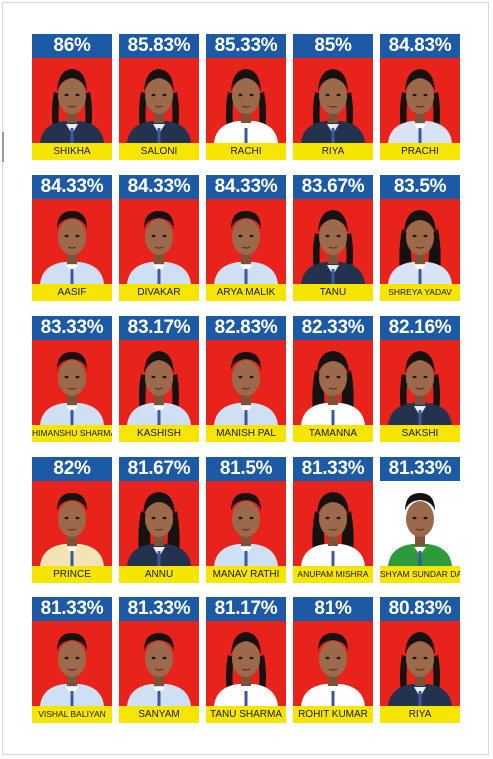  Describe the element at coordinates (420, 292) in the screenshot. I see `student-name: SHREYA YADAV` at that location.